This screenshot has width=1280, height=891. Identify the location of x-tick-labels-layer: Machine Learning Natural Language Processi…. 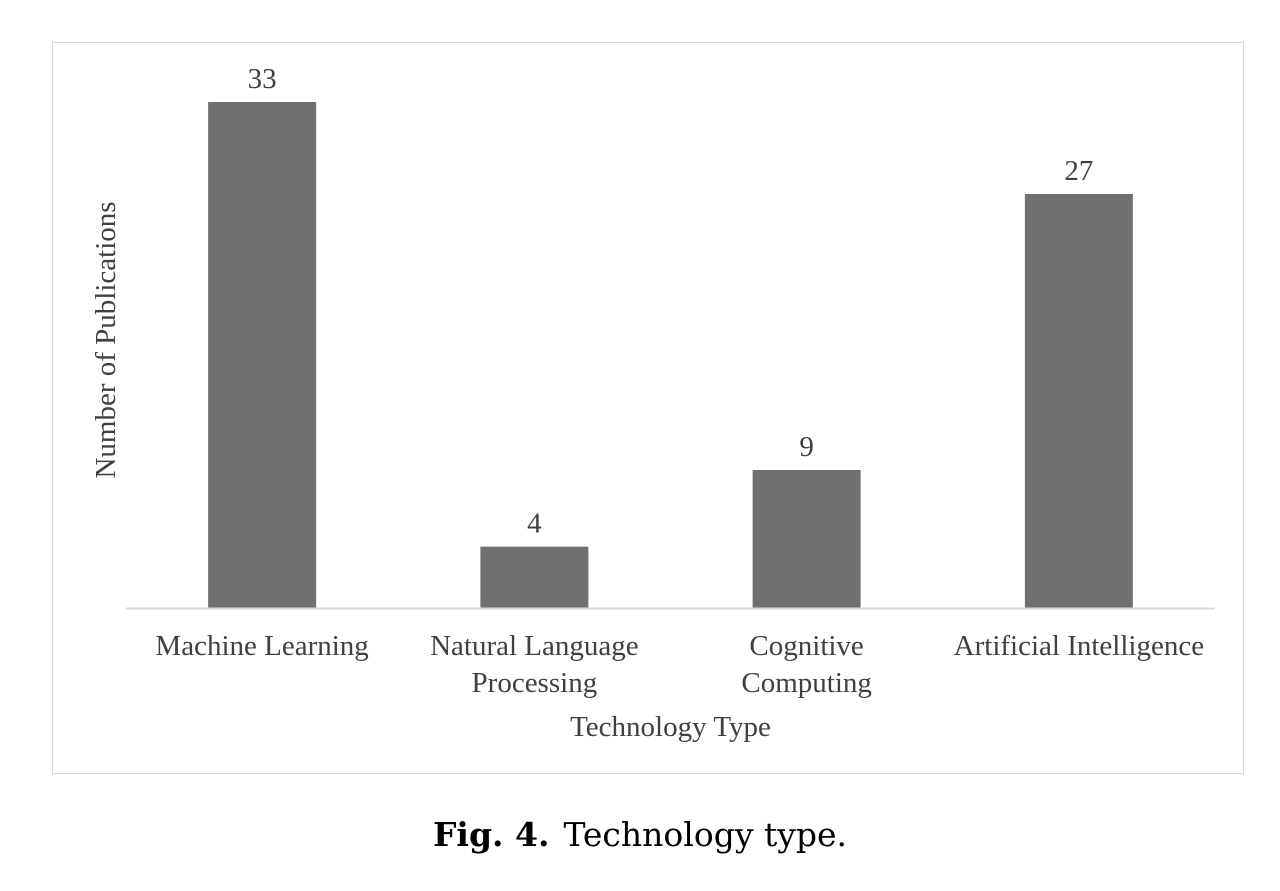
(679, 664).